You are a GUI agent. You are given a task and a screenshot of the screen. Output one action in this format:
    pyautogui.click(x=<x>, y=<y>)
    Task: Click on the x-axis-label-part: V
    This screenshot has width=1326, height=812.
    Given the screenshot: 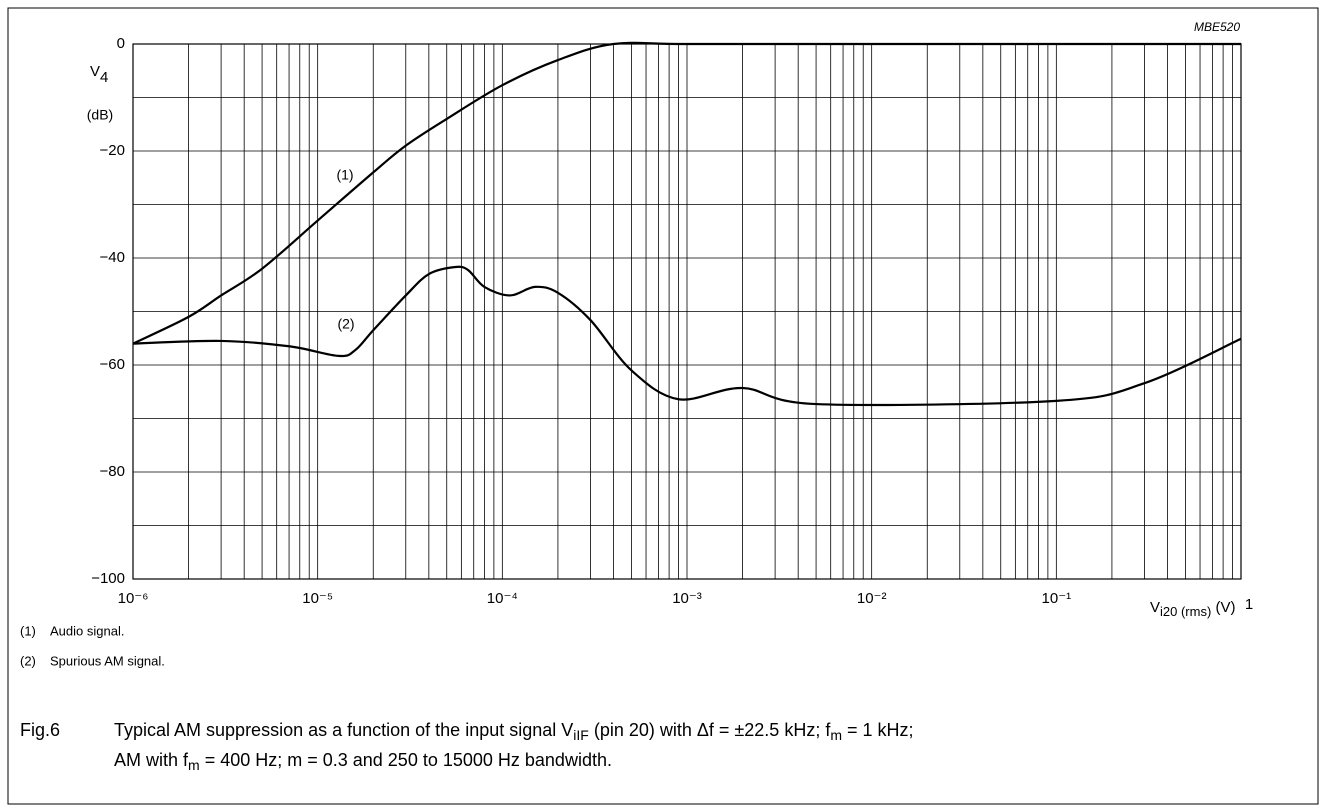 What is the action you would take?
    pyautogui.click(x=1155, y=607)
    